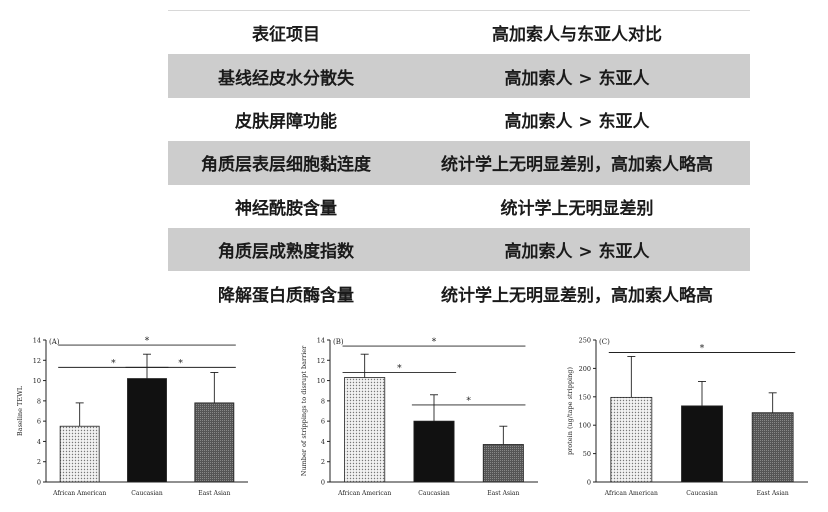 The image size is (828, 512). Describe the element at coordinates (304, 410) in the screenshot. I see `y-axis-label: Number of strippings to disrupt barrier` at that location.